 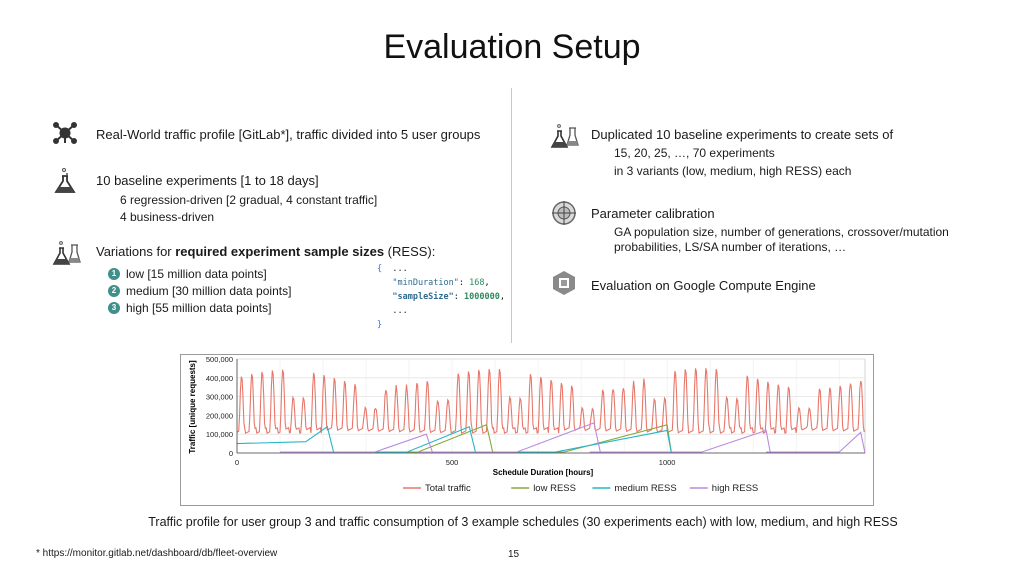 What do you see at coordinates (694, 153) in the screenshot?
I see `experiment-counts-text: 15, 20, 25, …, 70 experiments` at bounding box center [694, 153].